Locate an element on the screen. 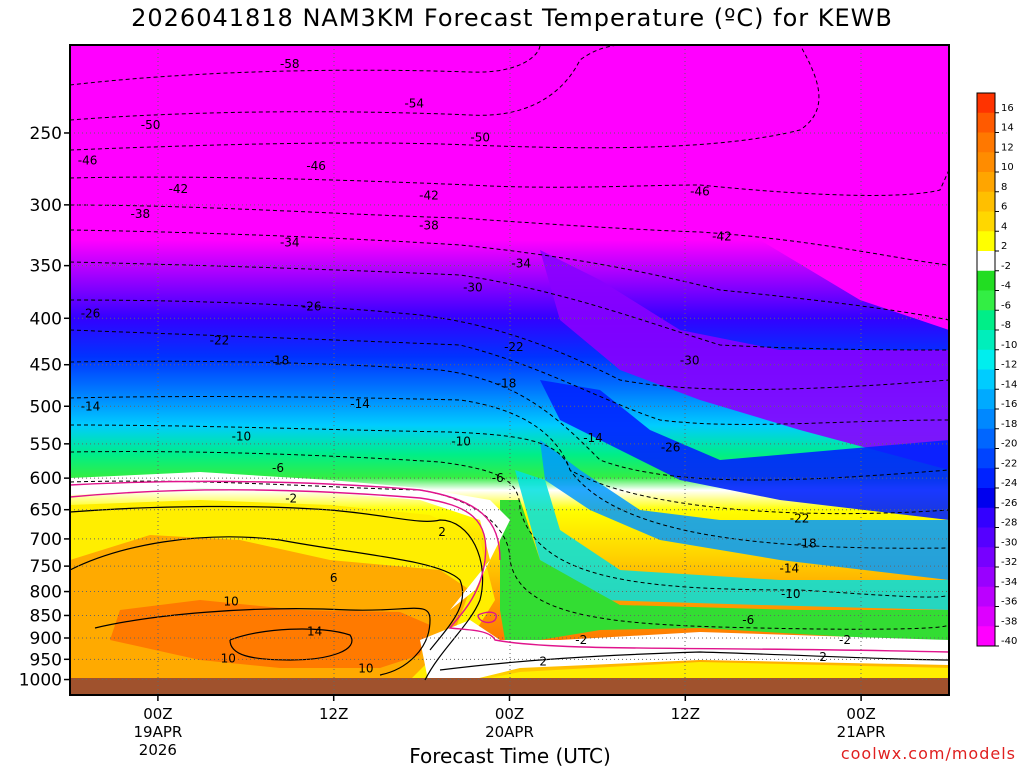  colorbar-label: -38 is located at coordinates (1009, 621).